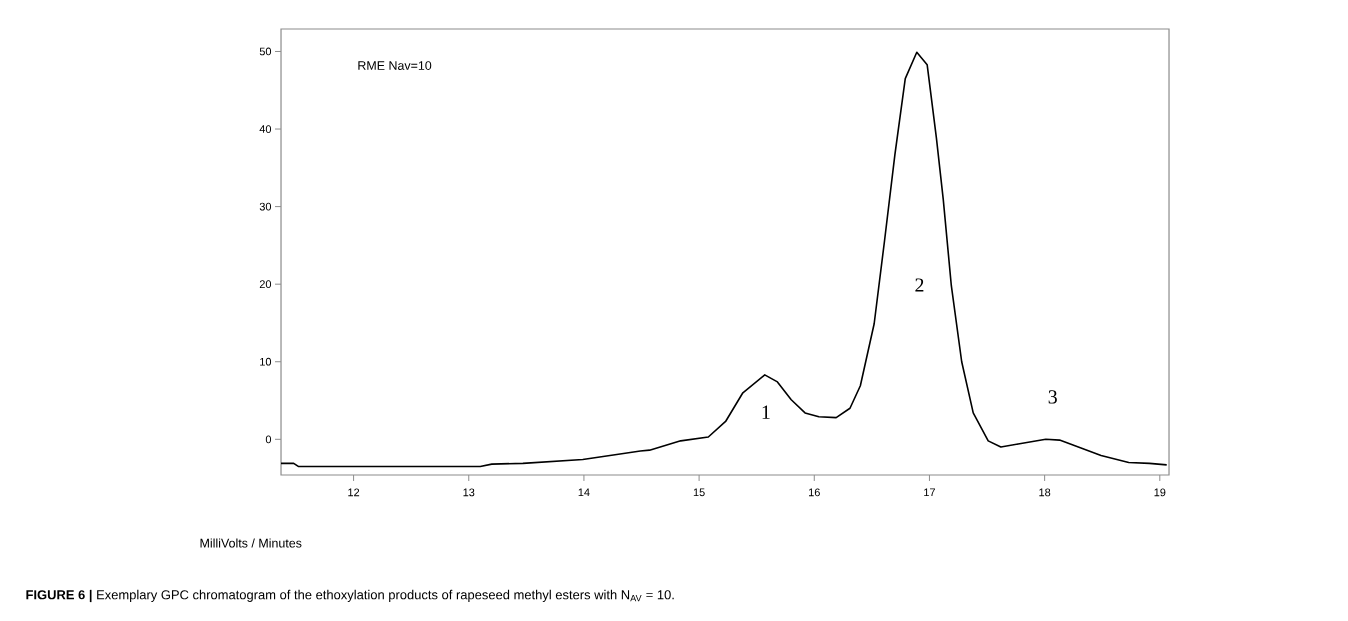 This screenshot has height=621, width=1348. I want to click on y-tick-label: 30, so click(265, 206).